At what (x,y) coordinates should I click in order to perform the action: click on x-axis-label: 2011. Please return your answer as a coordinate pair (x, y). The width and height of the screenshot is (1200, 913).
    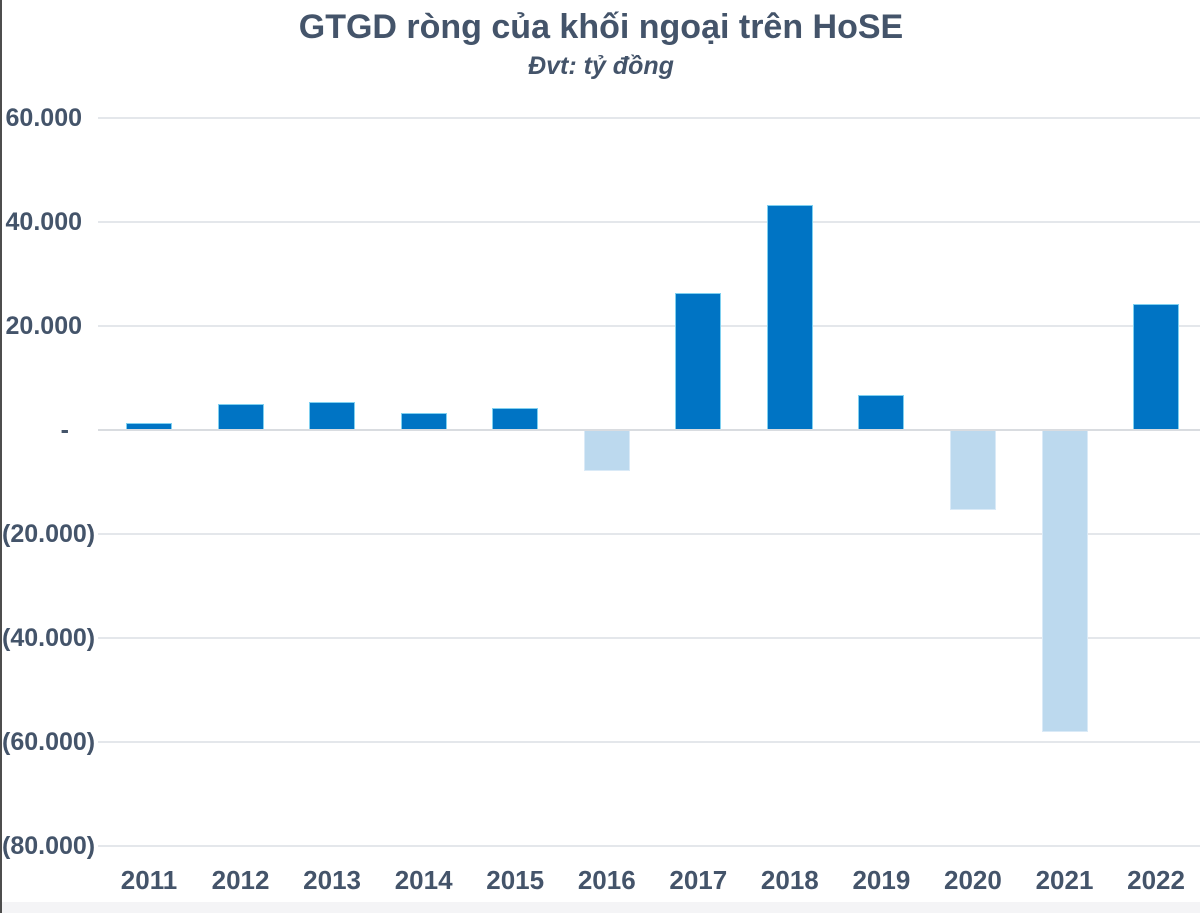
    Looking at the image, I should click on (149, 880).